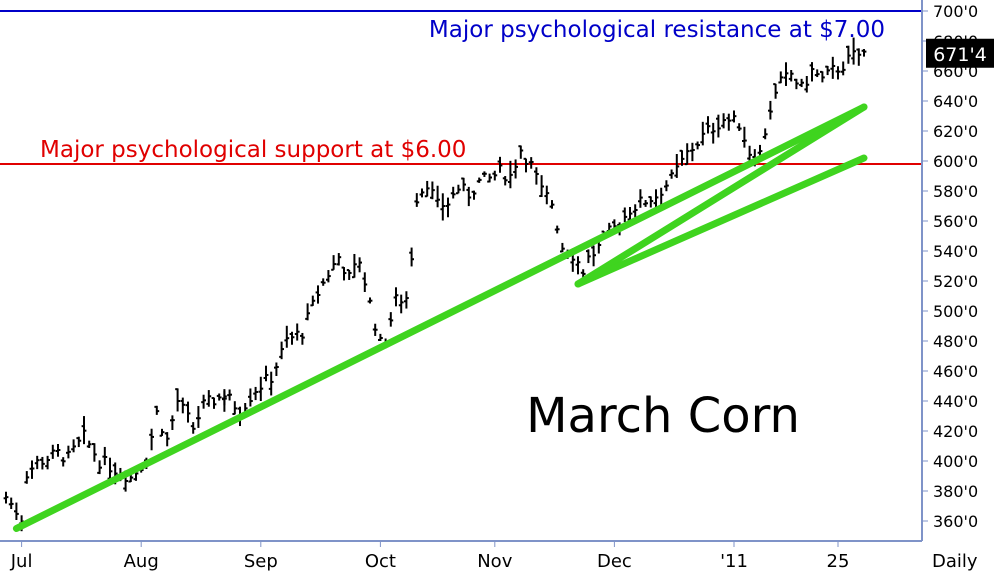  I want to click on level-label: Major psychological resistance at $7.00, so click(657, 30).